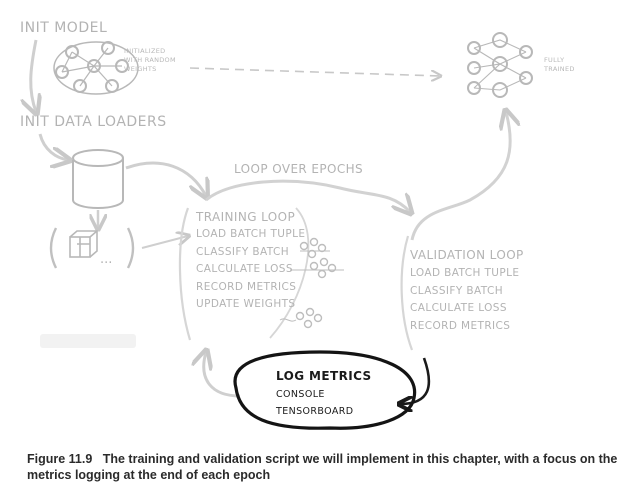  Describe the element at coordinates (299, 169) in the screenshot. I see `loop-over-epochs-label: LOOP OVER EPOCHS` at that location.